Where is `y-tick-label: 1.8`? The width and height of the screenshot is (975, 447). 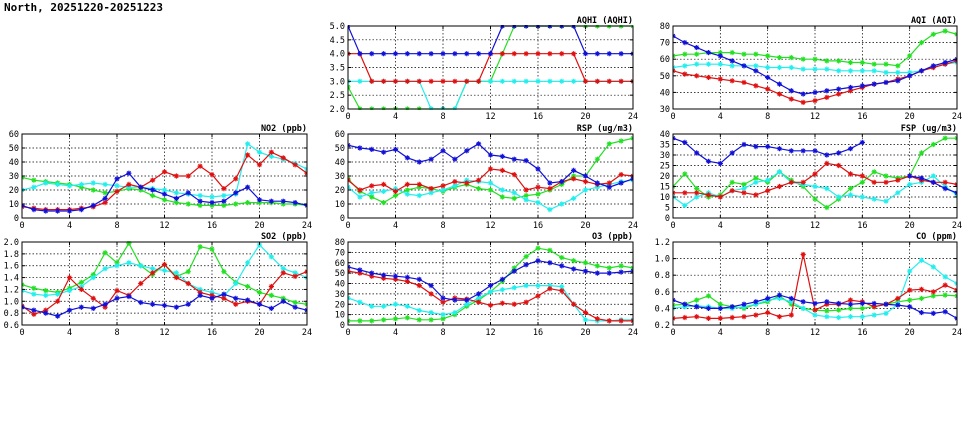 y-tick-label: 1.8 is located at coordinates (11, 255).